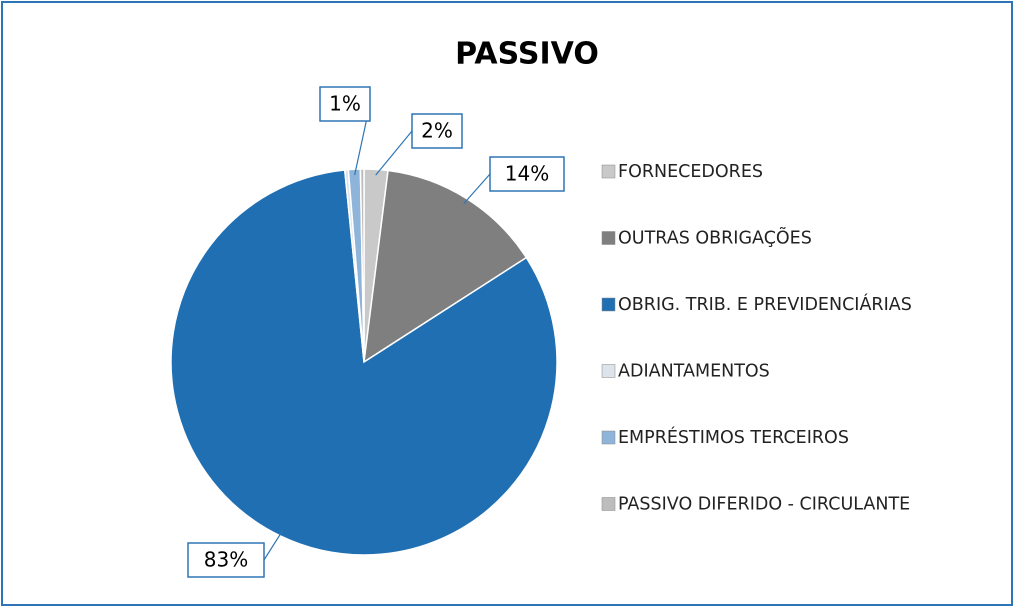 The image size is (1014, 607). Describe the element at coordinates (694, 372) in the screenshot. I see `legend-label: ADIANTAMENTOS` at that location.